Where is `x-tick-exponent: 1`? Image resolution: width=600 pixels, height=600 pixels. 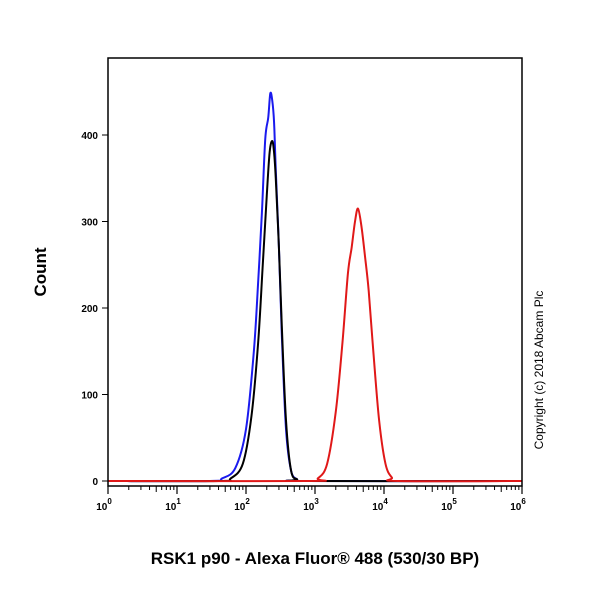
x-tick-exponent: 1 is located at coordinates (178, 501).